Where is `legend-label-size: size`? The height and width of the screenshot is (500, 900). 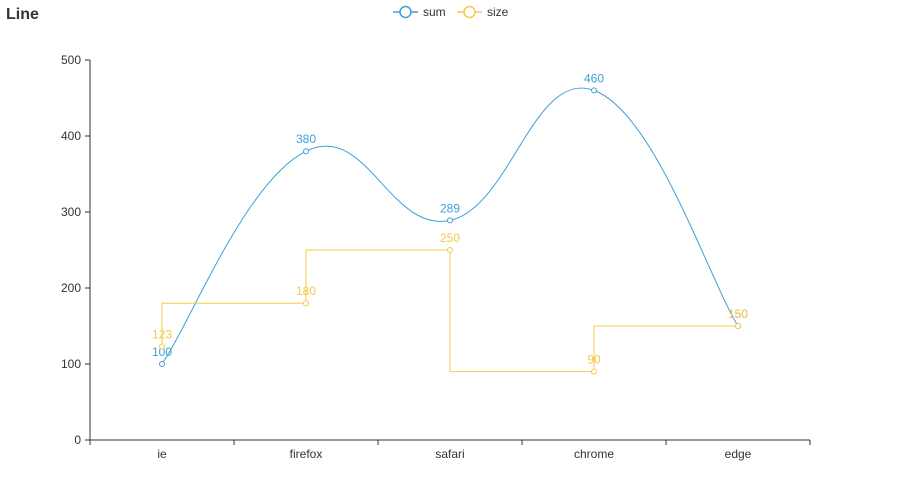
legend-label-size: size is located at coordinates (498, 12).